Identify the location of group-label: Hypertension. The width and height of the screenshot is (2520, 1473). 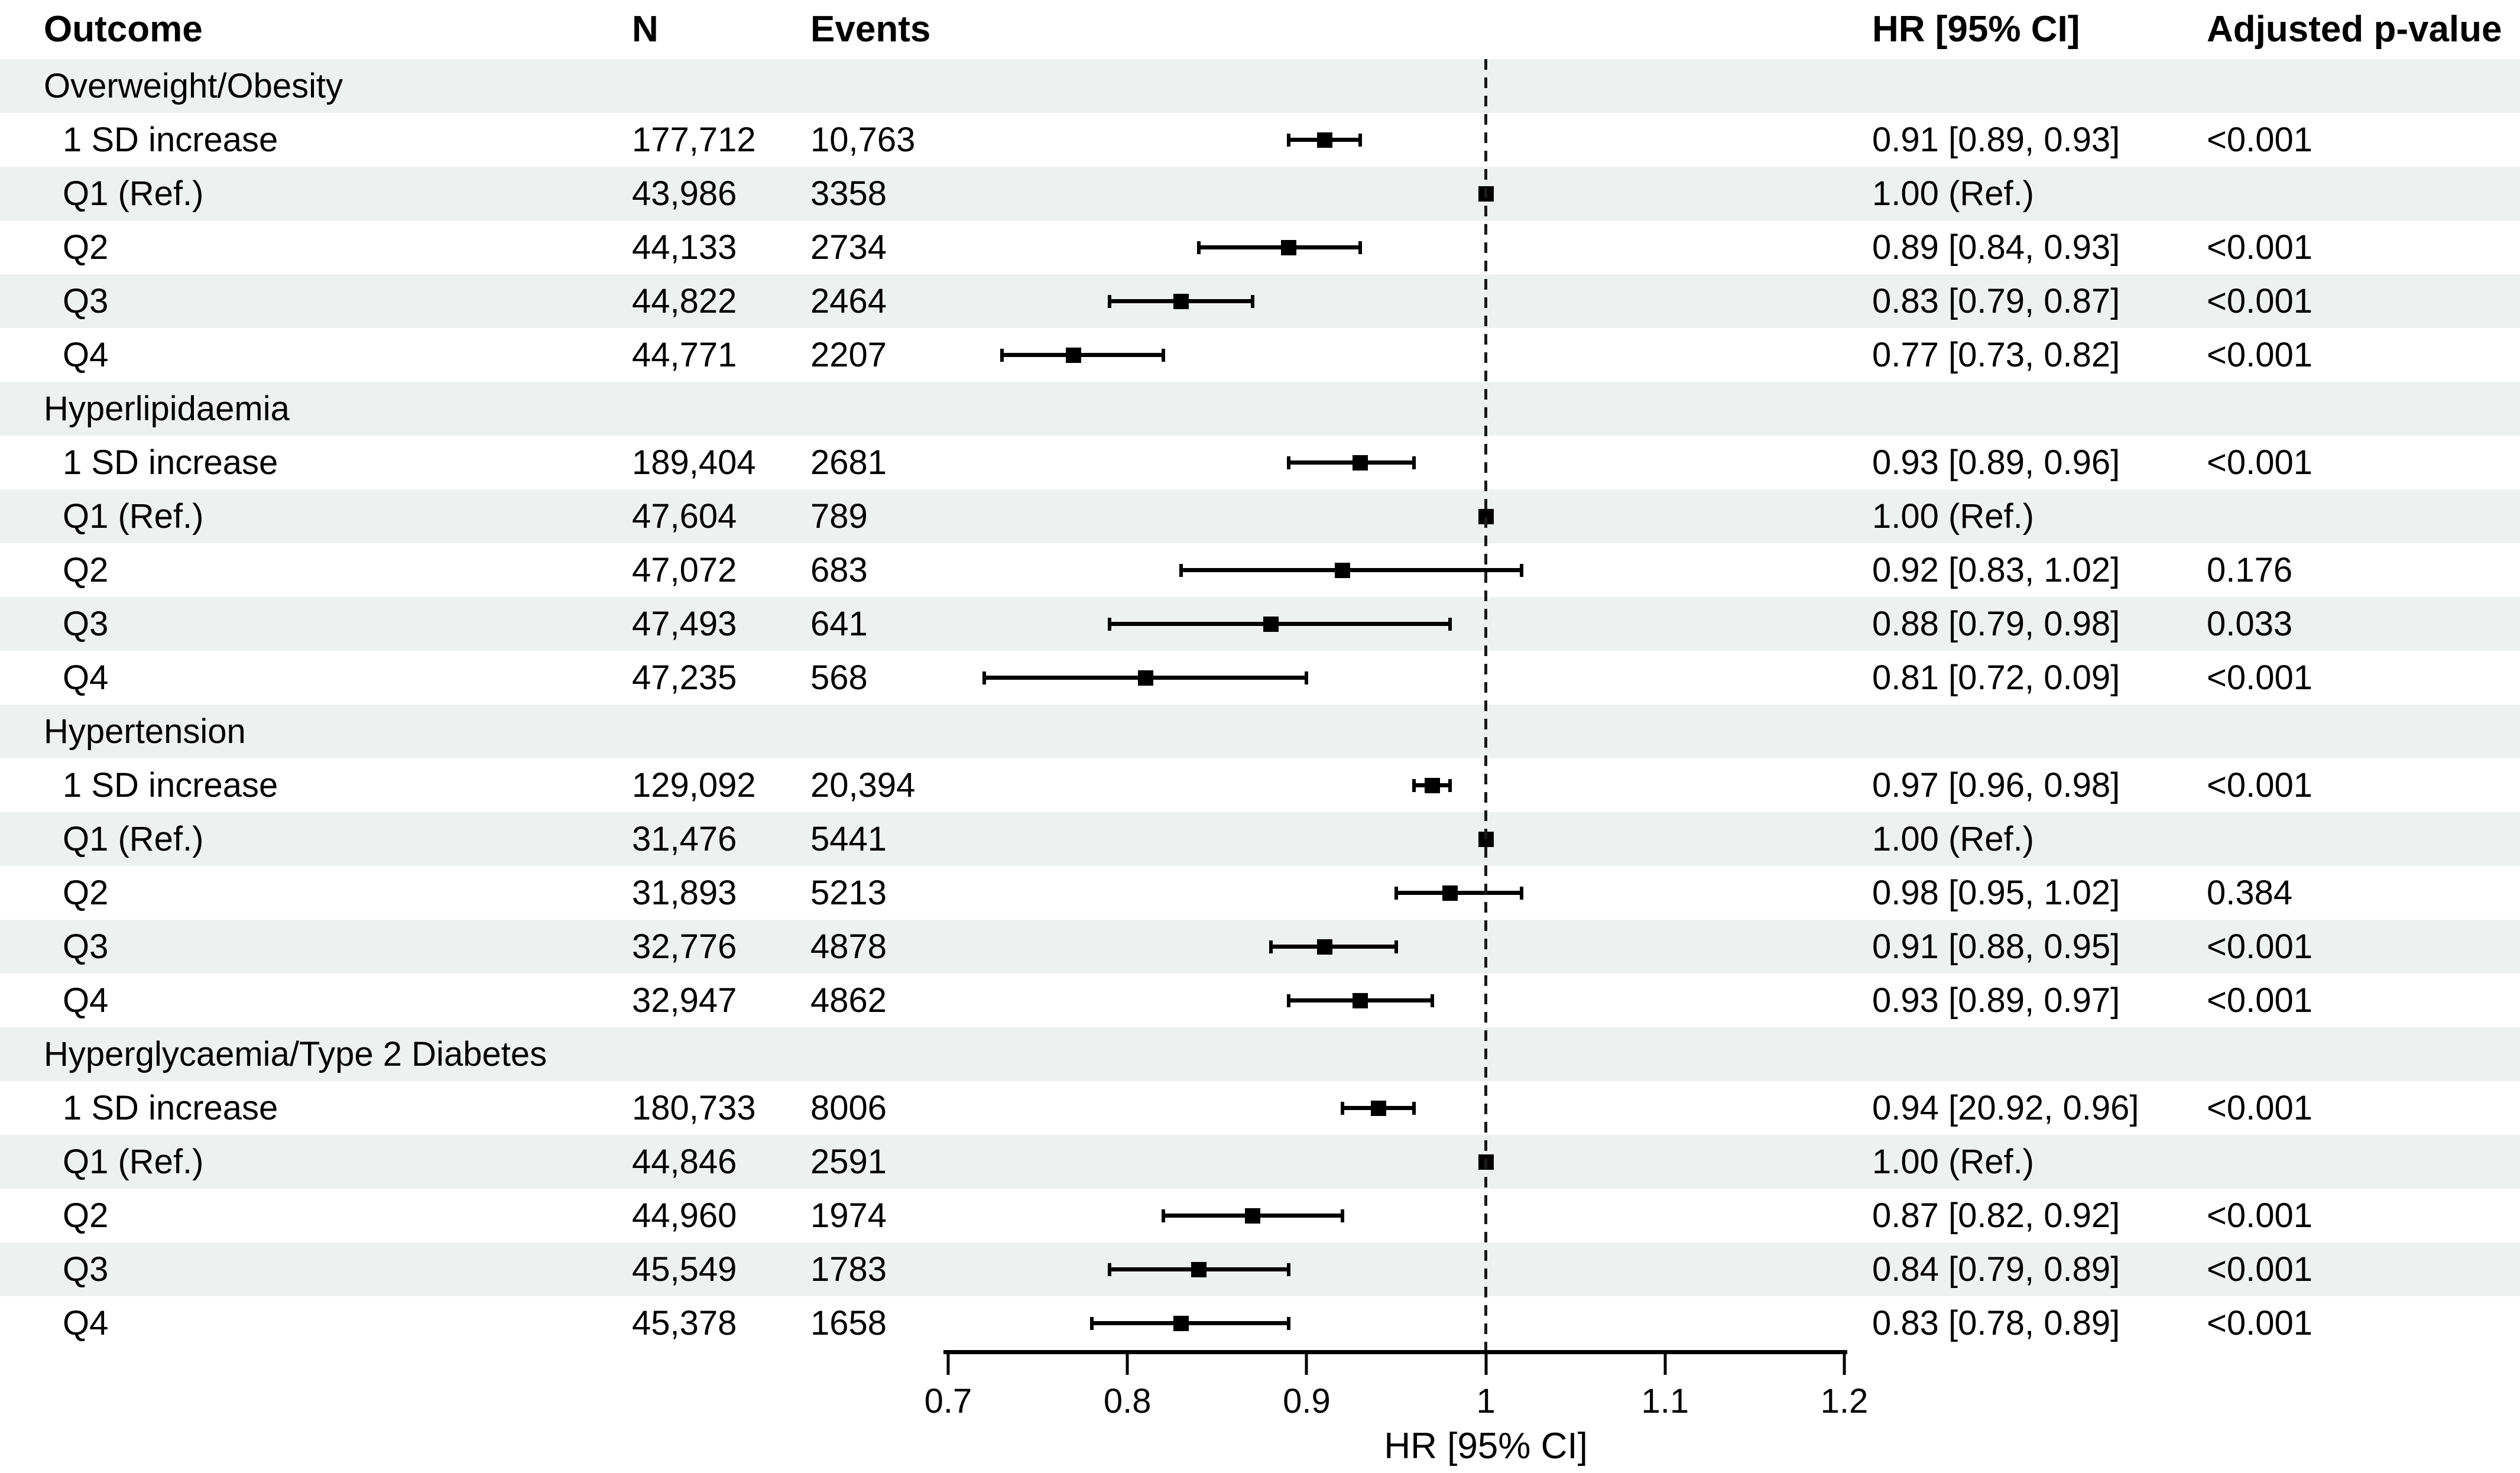
(145, 731).